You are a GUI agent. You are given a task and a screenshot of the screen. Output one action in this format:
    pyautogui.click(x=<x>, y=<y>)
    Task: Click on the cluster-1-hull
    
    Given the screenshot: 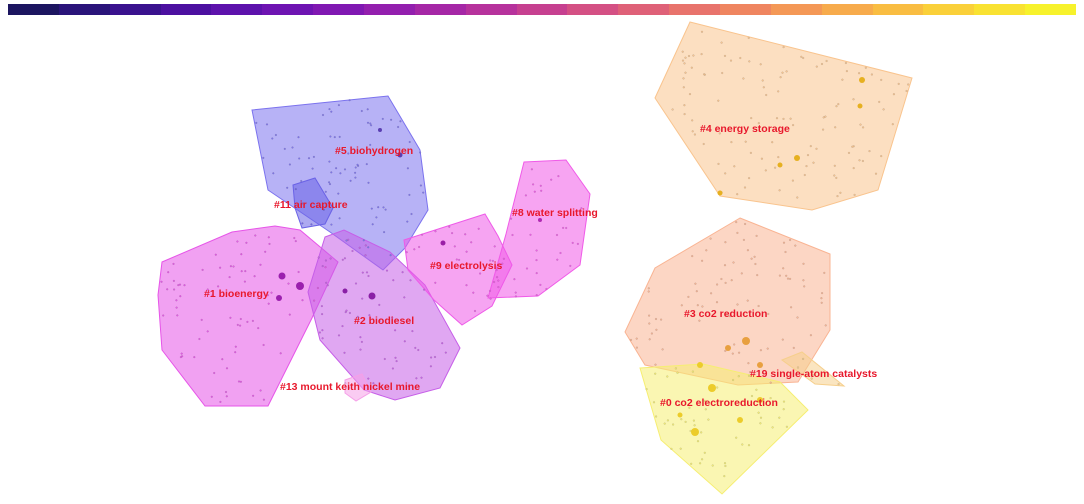 What is the action you would take?
    pyautogui.click(x=248, y=316)
    